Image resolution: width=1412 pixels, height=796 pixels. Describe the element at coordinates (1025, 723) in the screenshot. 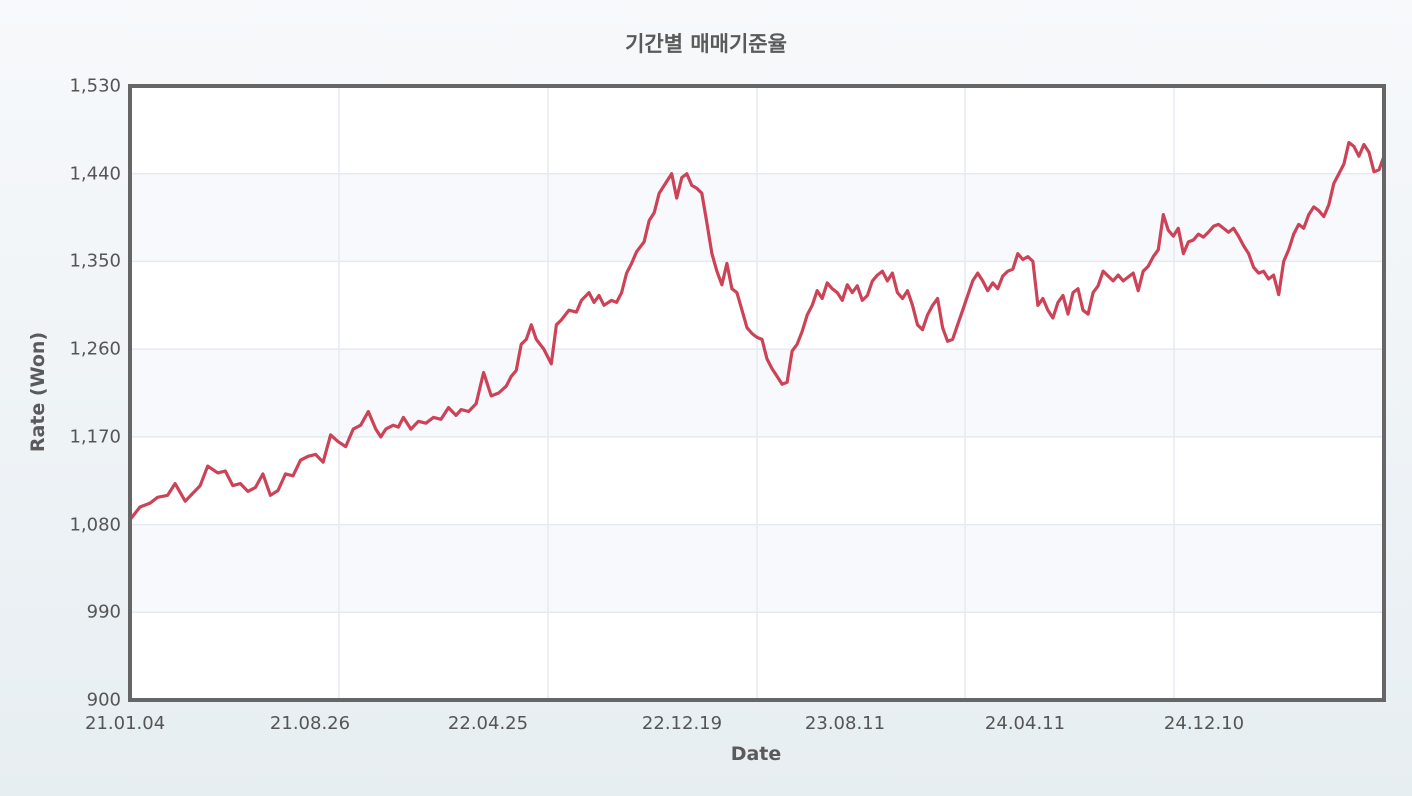

I see `x-tick-label: 24.04.11` at that location.